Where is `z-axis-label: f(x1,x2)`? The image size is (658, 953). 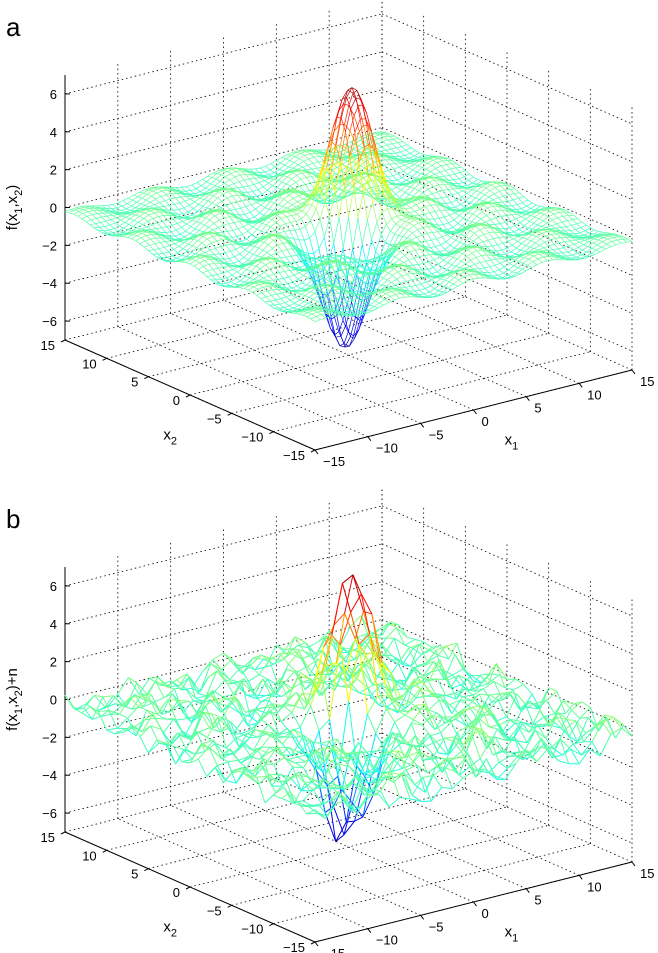
z-axis-label: f(x1,x2) is located at coordinates (14, 208).